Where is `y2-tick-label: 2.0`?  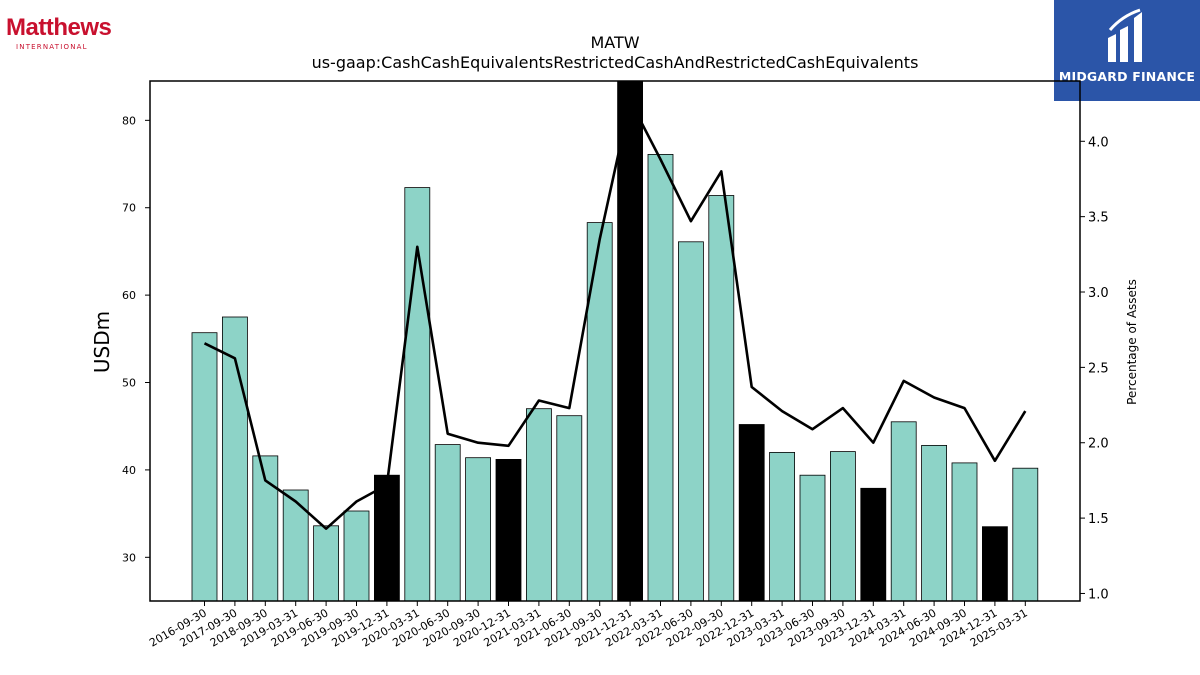
y2-tick-label: 2.0 is located at coordinates (1098, 444).